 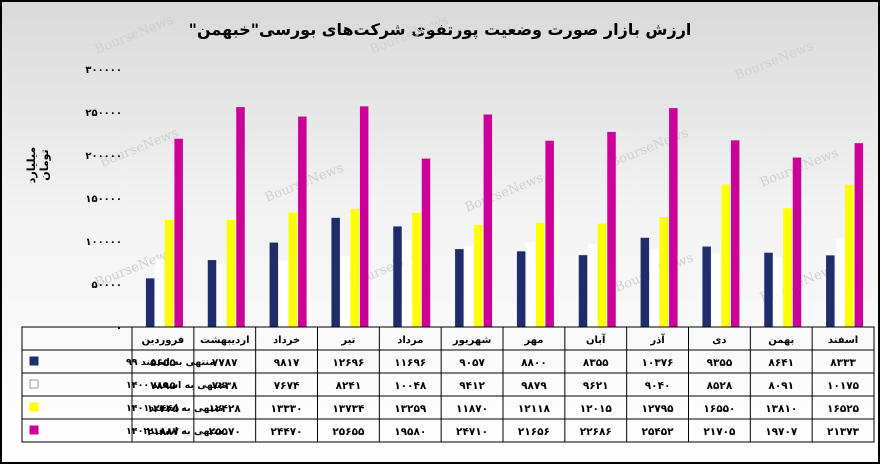 I want to click on data-label: ۱۶۵۲۵, so click(x=843, y=409).